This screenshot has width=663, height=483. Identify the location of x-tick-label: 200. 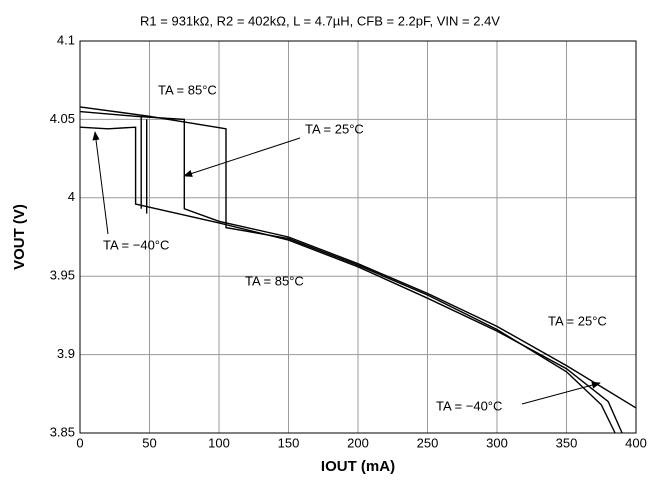
(358, 442).